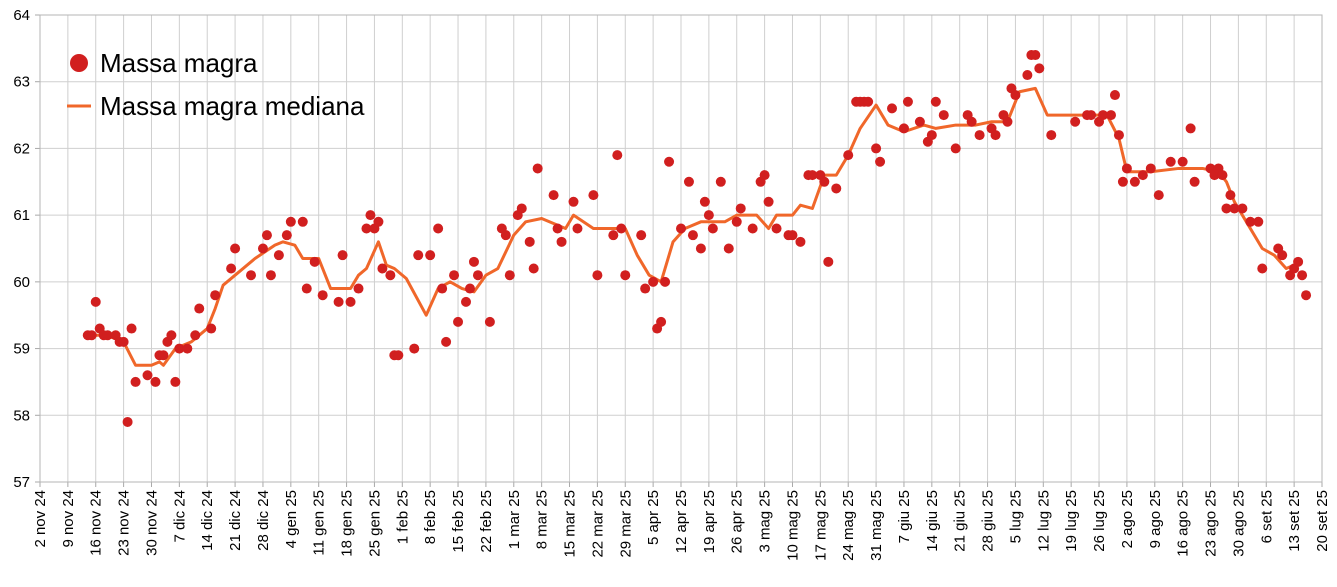 The height and width of the screenshot is (587, 1337). Describe the element at coordinates (235, 520) in the screenshot. I see `x-tick-label: 21 dic 24` at that location.